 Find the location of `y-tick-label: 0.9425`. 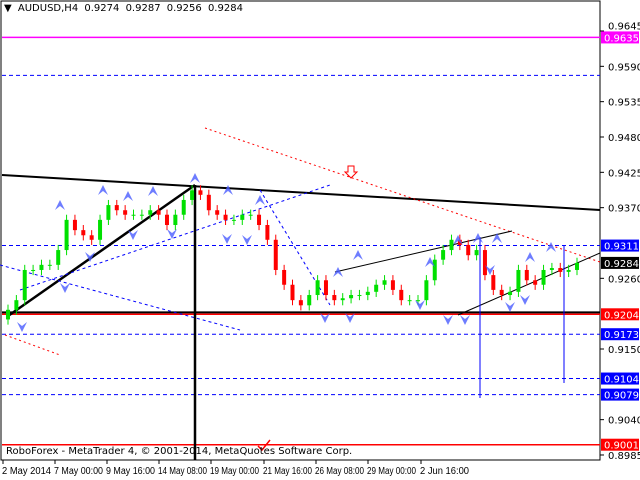

y-tick-label: 0.9425 is located at coordinates (624, 173).